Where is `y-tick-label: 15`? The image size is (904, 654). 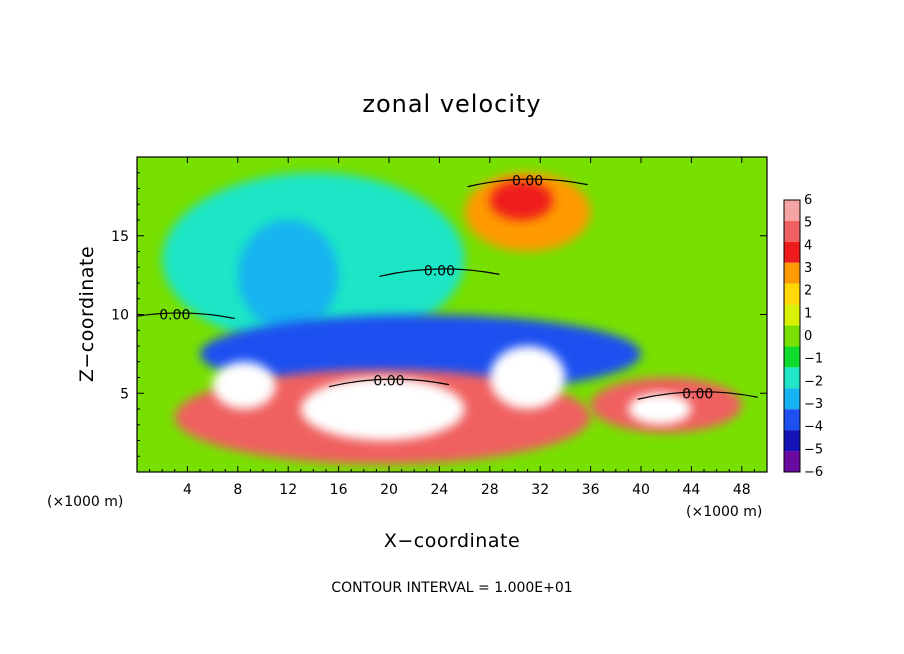
y-tick-label: 15 is located at coordinates (120, 237).